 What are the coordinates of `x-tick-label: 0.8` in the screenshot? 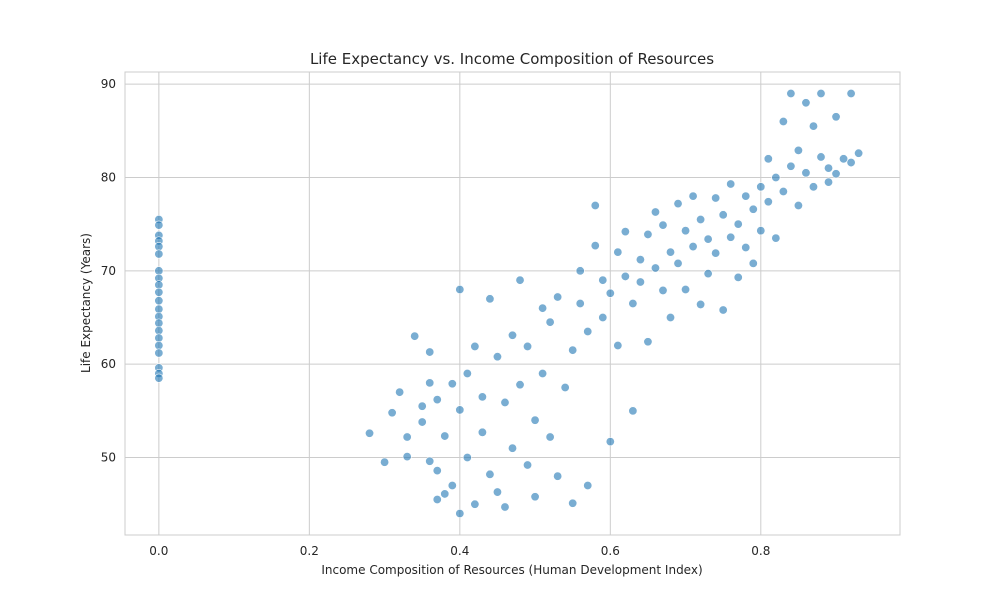 It's located at (760, 551).